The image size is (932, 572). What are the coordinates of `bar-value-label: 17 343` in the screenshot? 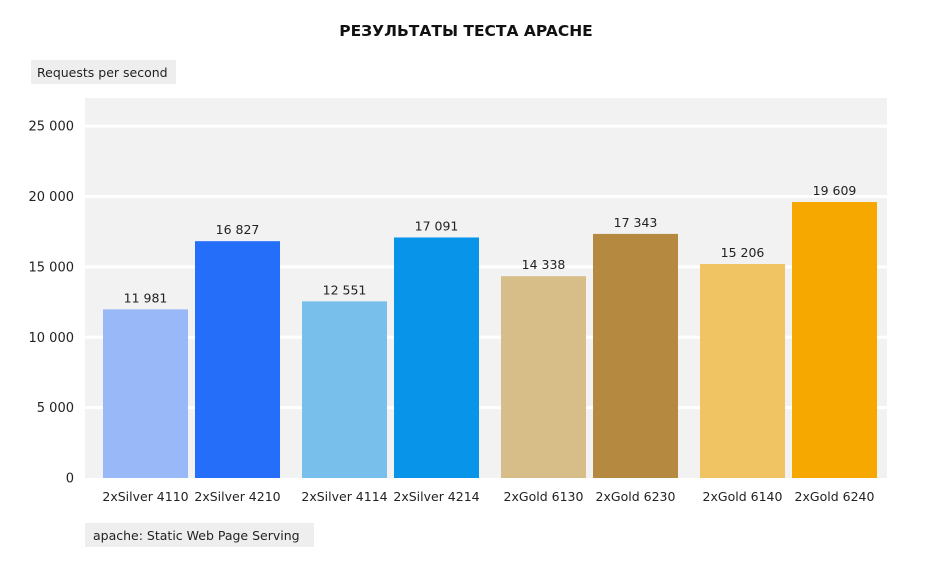 It's located at (636, 222).